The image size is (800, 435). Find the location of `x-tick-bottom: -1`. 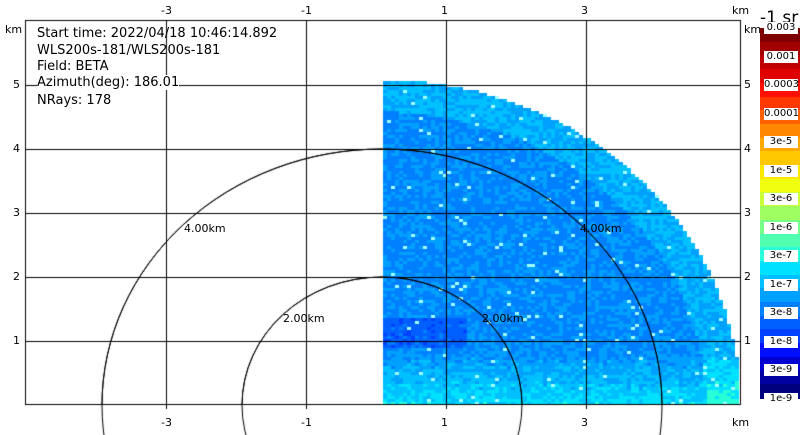

x-tick-bottom: -1 is located at coordinates (306, 422).